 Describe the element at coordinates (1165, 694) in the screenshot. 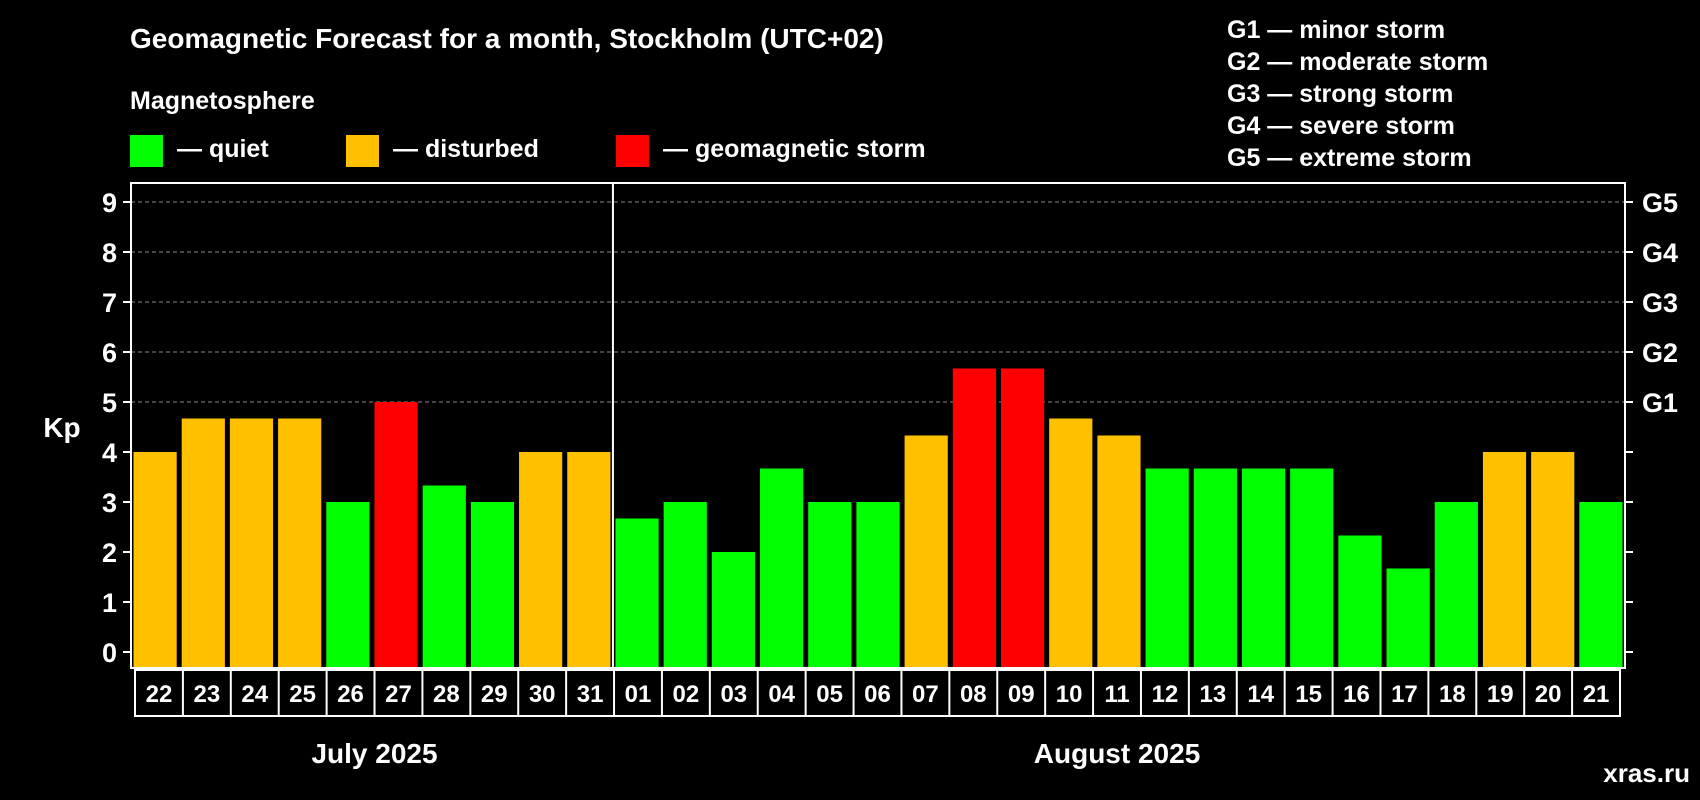

I see `x-tick-label: 12` at that location.